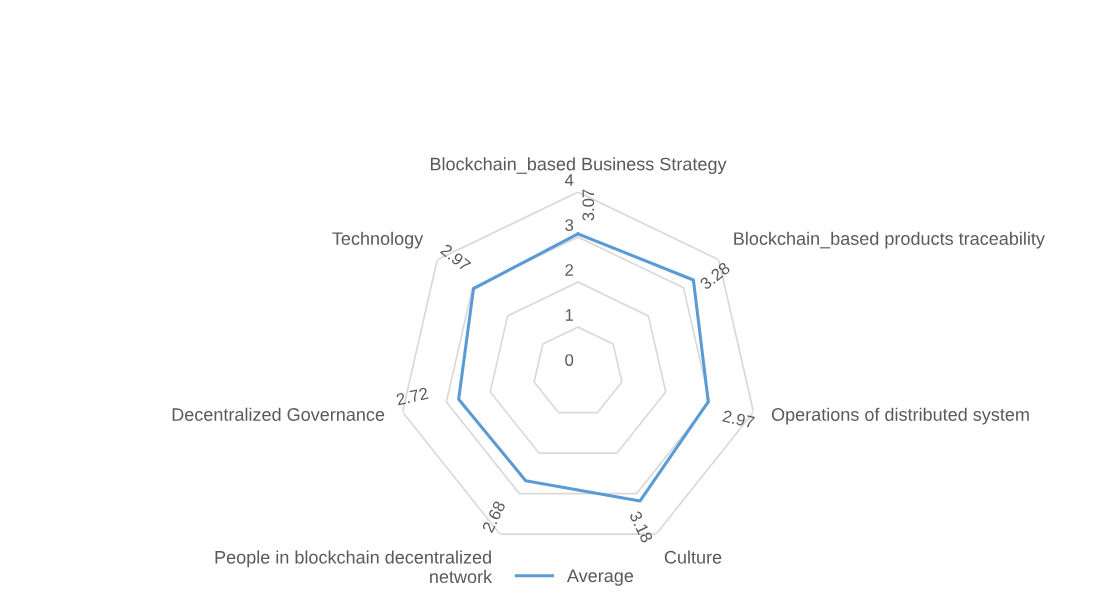 The width and height of the screenshot is (1106, 602). I want to click on spoke-label: Operations of distributed system, so click(900, 416).